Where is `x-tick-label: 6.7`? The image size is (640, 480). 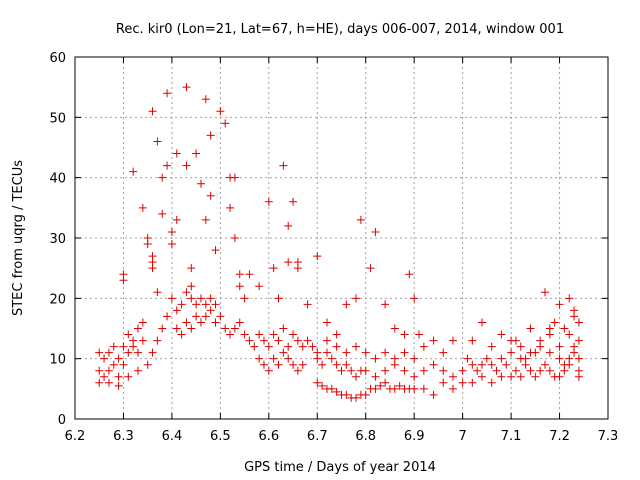 x-tick-label: 6.7 is located at coordinates (317, 436).